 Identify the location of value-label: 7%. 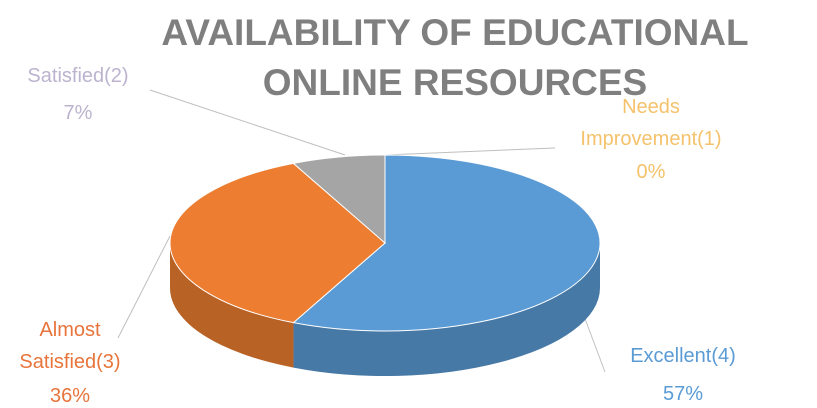
(78, 113).